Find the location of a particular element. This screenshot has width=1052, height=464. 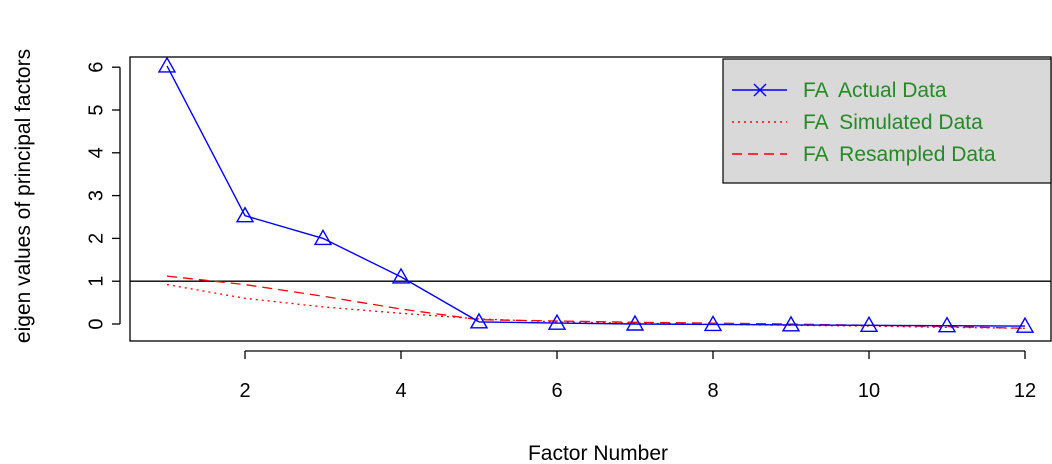

x-tick-label: 2 is located at coordinates (244, 391).